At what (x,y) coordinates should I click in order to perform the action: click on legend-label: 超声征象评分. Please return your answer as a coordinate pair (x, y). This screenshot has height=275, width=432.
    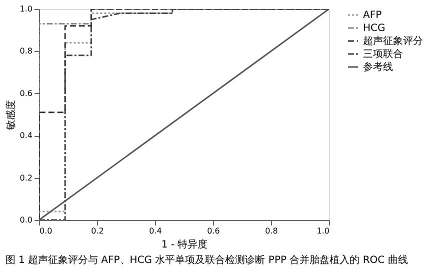
    Looking at the image, I should click on (393, 41).